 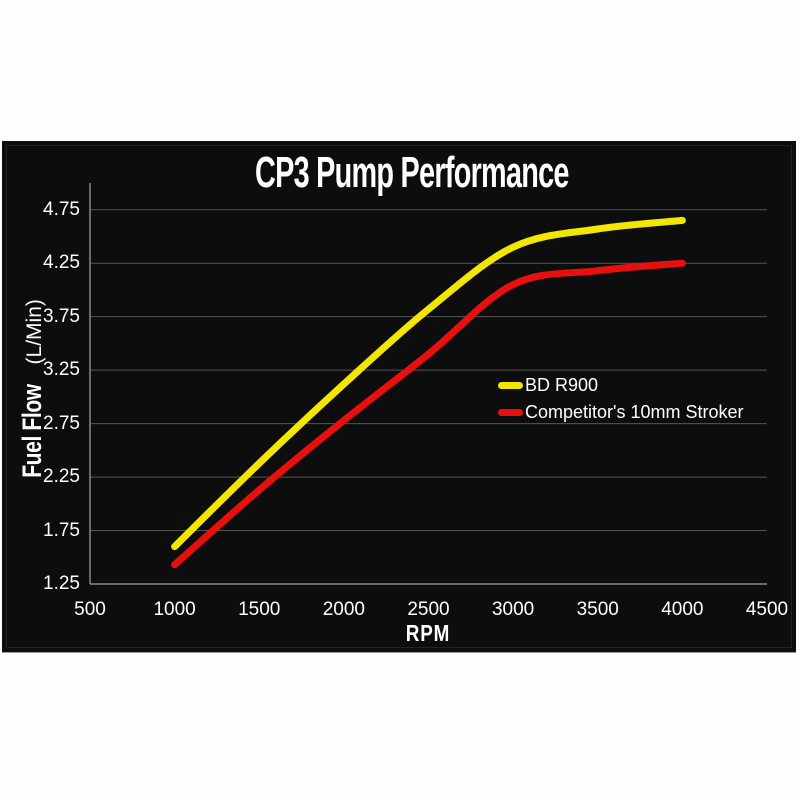 I want to click on y-tick-label: 1.25, so click(x=61, y=583).